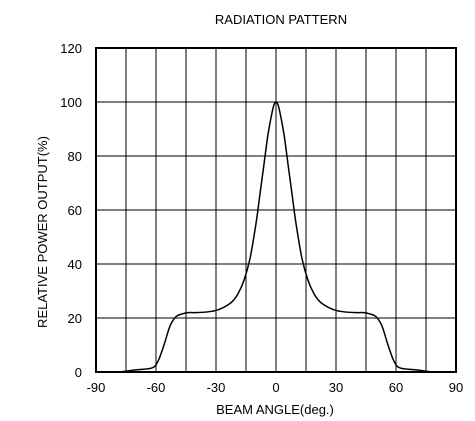  What do you see at coordinates (216, 387) in the screenshot?
I see `x-tick-label: -30` at bounding box center [216, 387].